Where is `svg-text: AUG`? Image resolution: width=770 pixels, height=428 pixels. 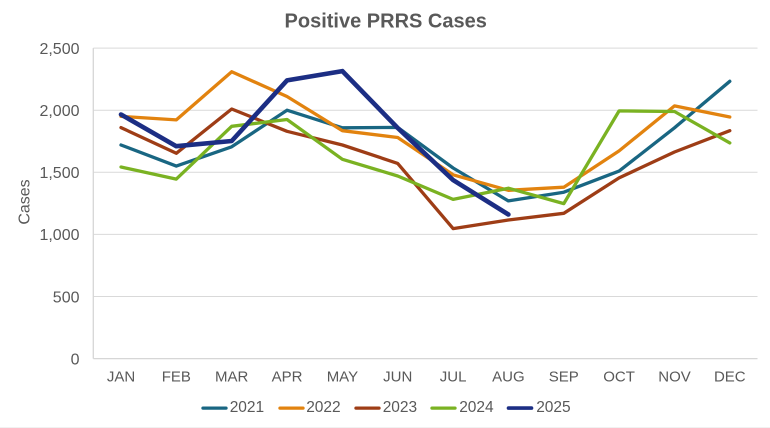 svg-text: AUG is located at coordinates (508, 377).